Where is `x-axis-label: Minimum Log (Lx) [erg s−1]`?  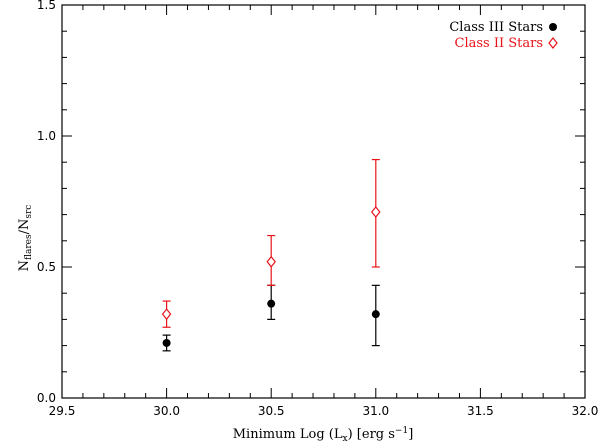 x-axis-label: Minimum Log (Lx) [erg s−1] is located at coordinates (323, 435).